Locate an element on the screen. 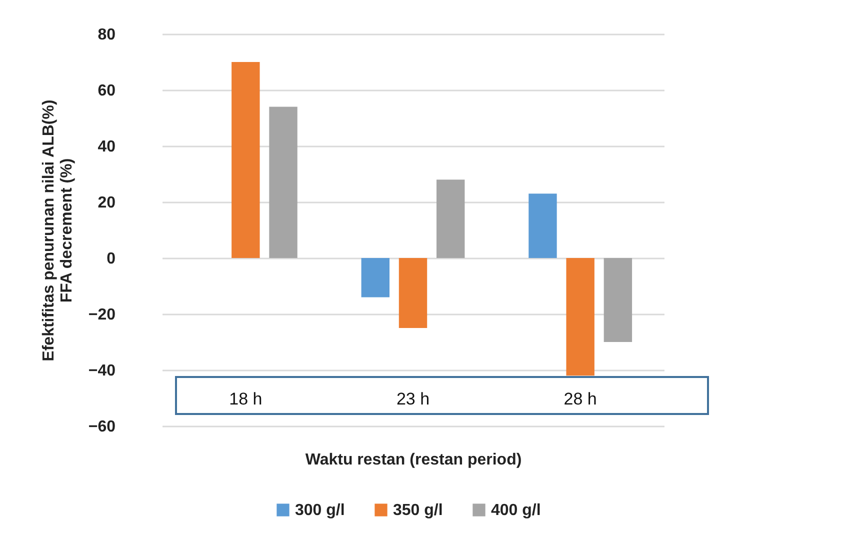 Image resolution: width=845 pixels, height=535 pixels. y-tick-label: −60 is located at coordinates (102, 427).